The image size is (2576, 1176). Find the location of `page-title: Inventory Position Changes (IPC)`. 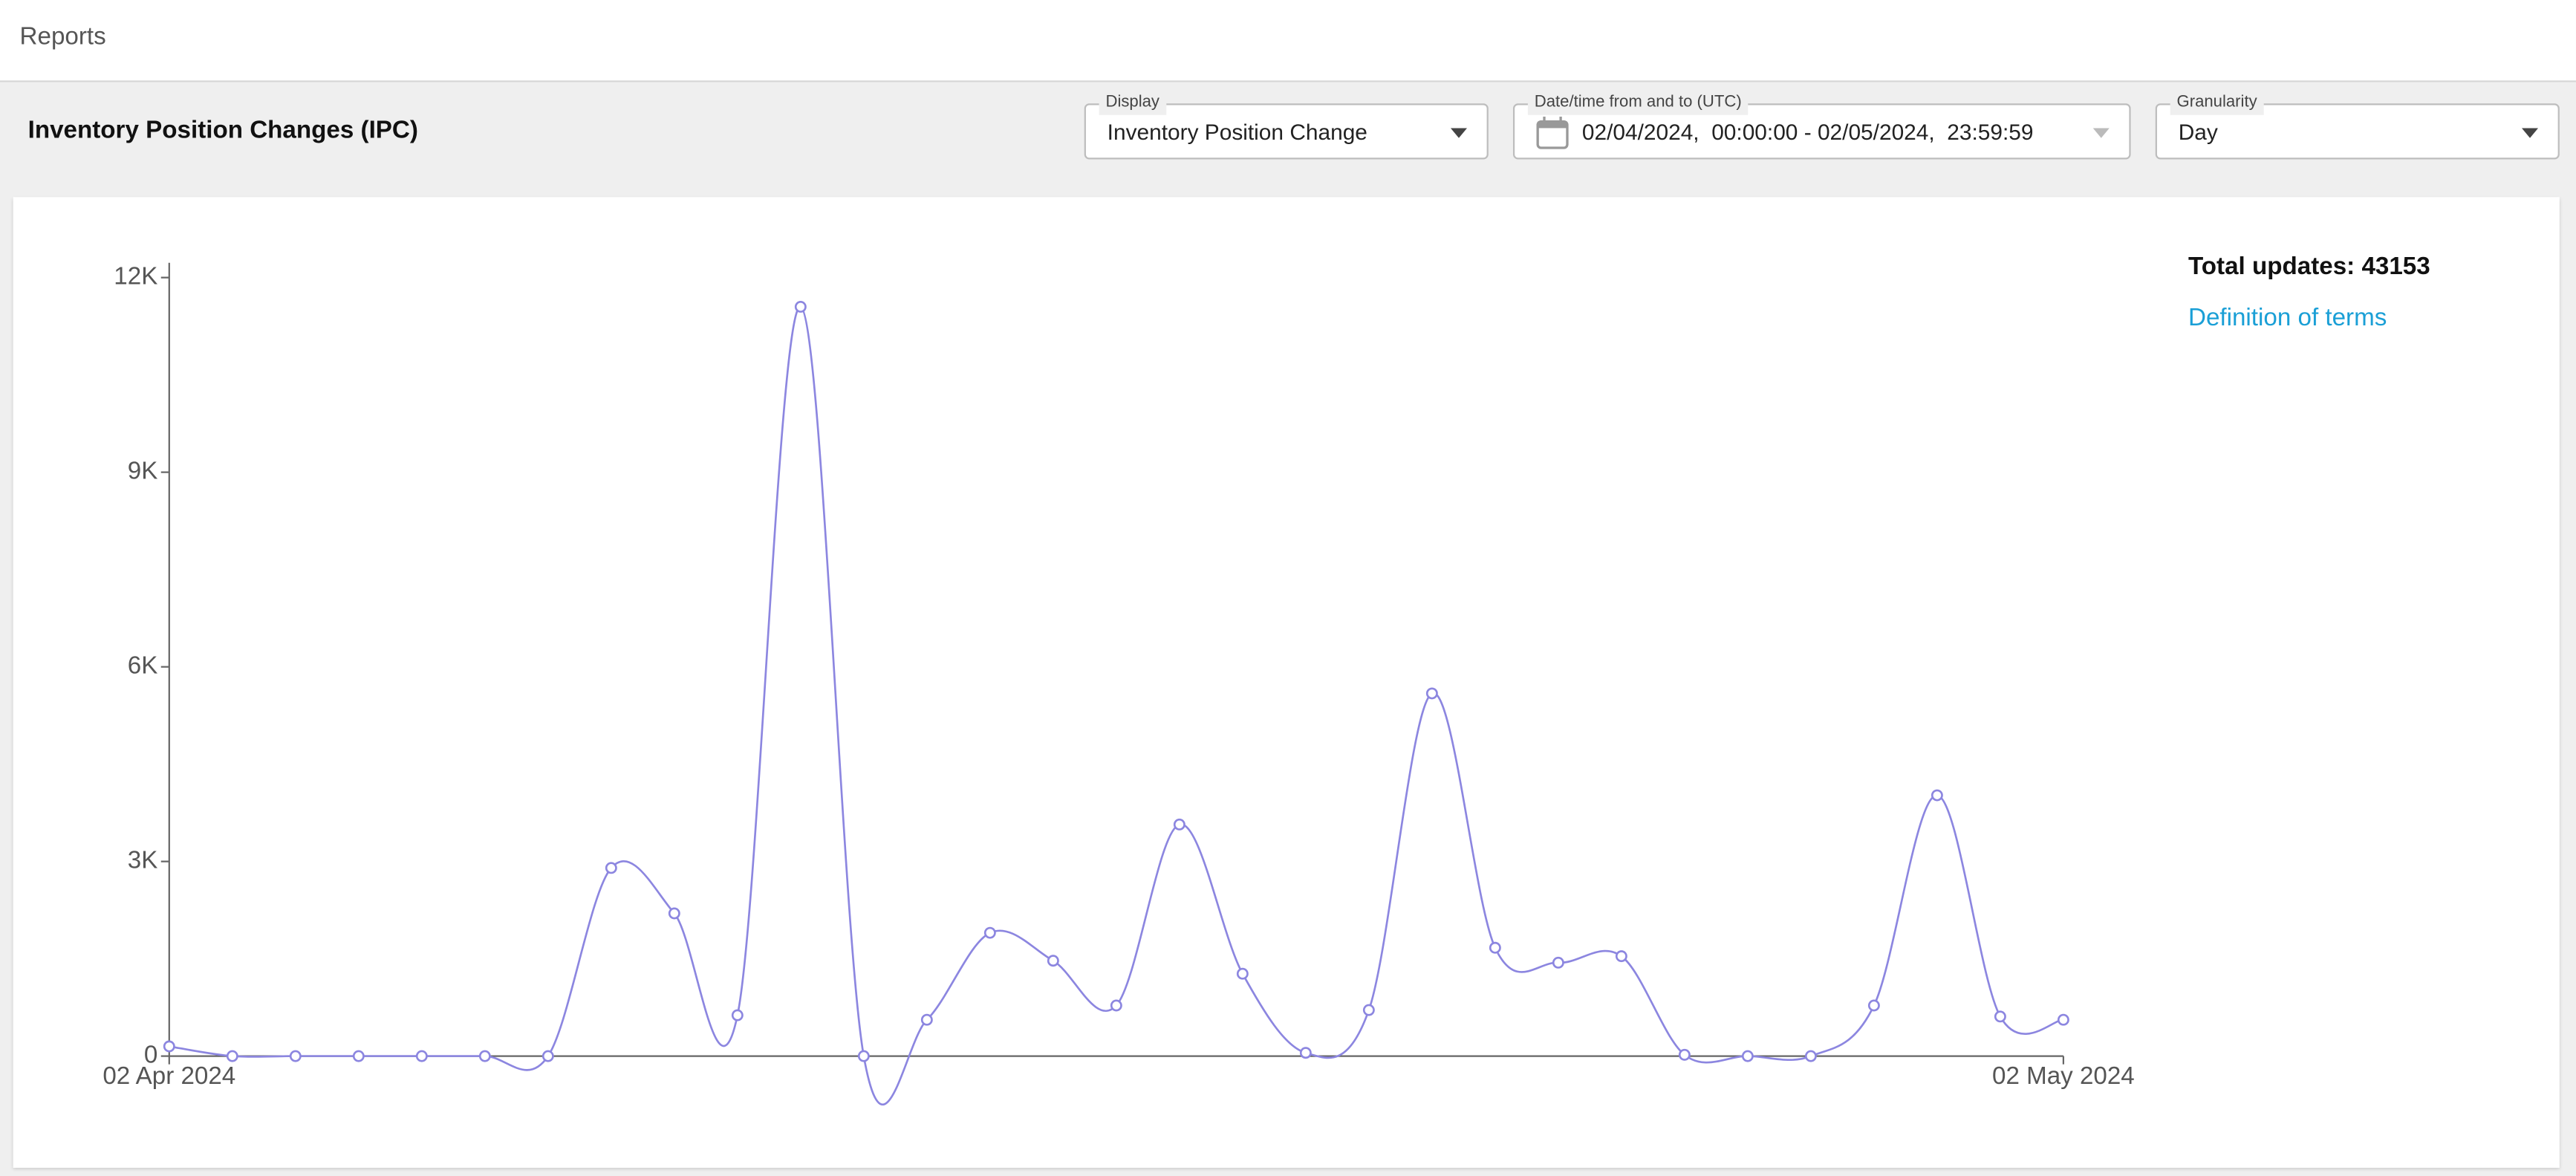

page-title: Inventory Position Changes (IPC) is located at coordinates (222, 130).